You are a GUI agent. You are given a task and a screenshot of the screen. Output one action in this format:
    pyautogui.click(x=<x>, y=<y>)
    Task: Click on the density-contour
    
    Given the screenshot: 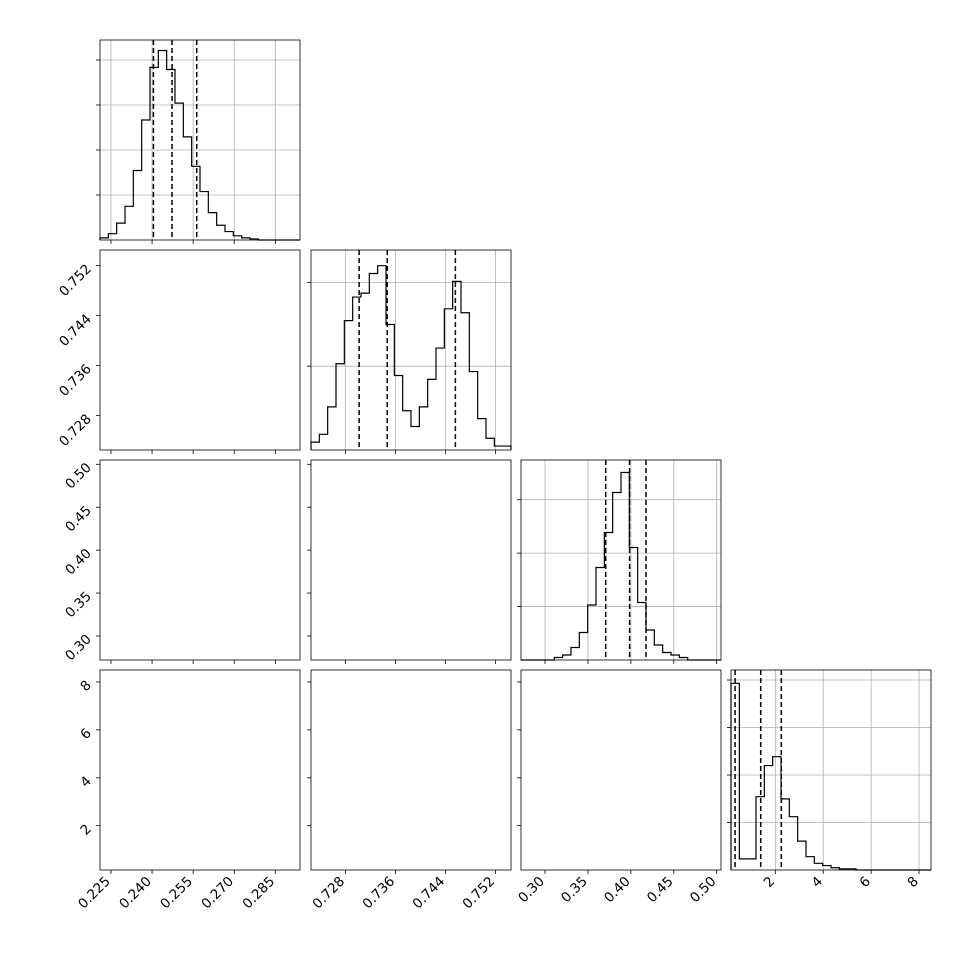 What is the action you would take?
    pyautogui.click(x=173, y=380)
    